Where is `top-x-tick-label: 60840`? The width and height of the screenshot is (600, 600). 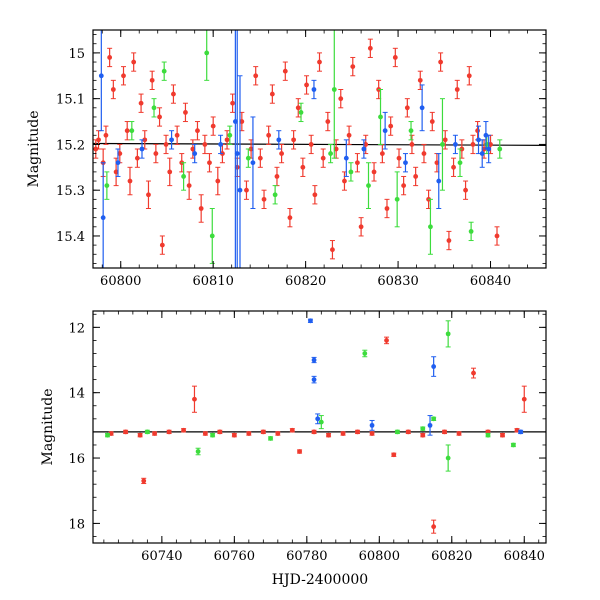 top-x-tick-label: 60840 is located at coordinates (490, 281).